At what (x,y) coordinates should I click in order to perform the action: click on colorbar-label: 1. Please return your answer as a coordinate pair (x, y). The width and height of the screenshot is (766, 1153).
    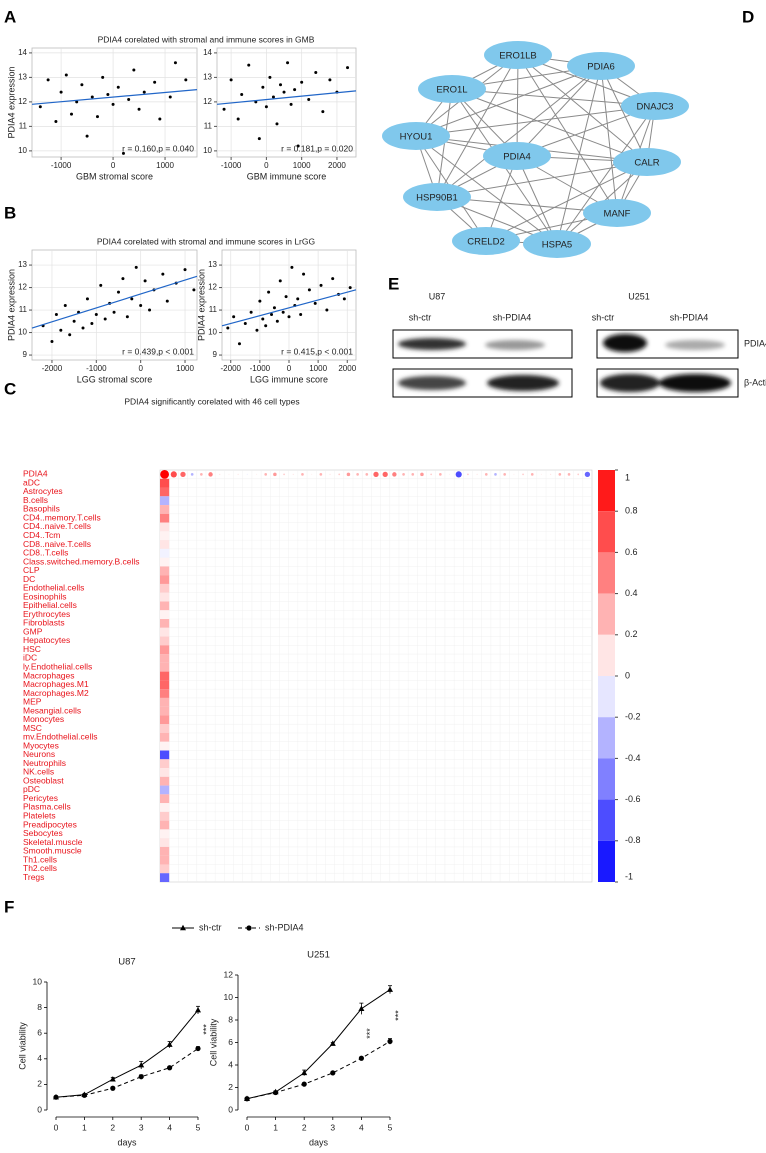
    Looking at the image, I should click on (627, 477).